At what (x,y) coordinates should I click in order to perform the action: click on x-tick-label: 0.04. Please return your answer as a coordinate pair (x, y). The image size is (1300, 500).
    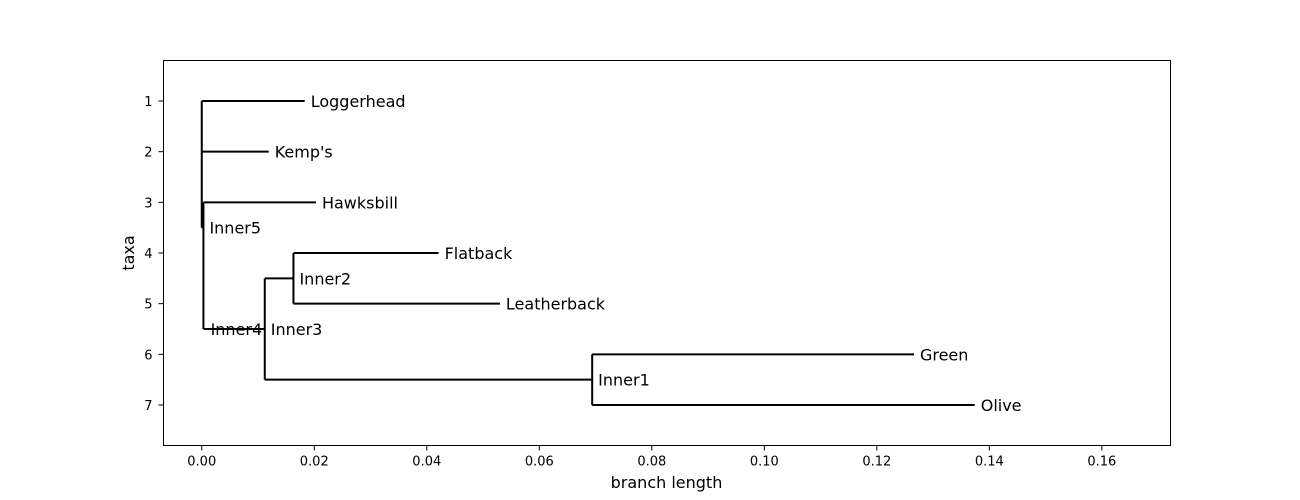
    Looking at the image, I should click on (426, 462).